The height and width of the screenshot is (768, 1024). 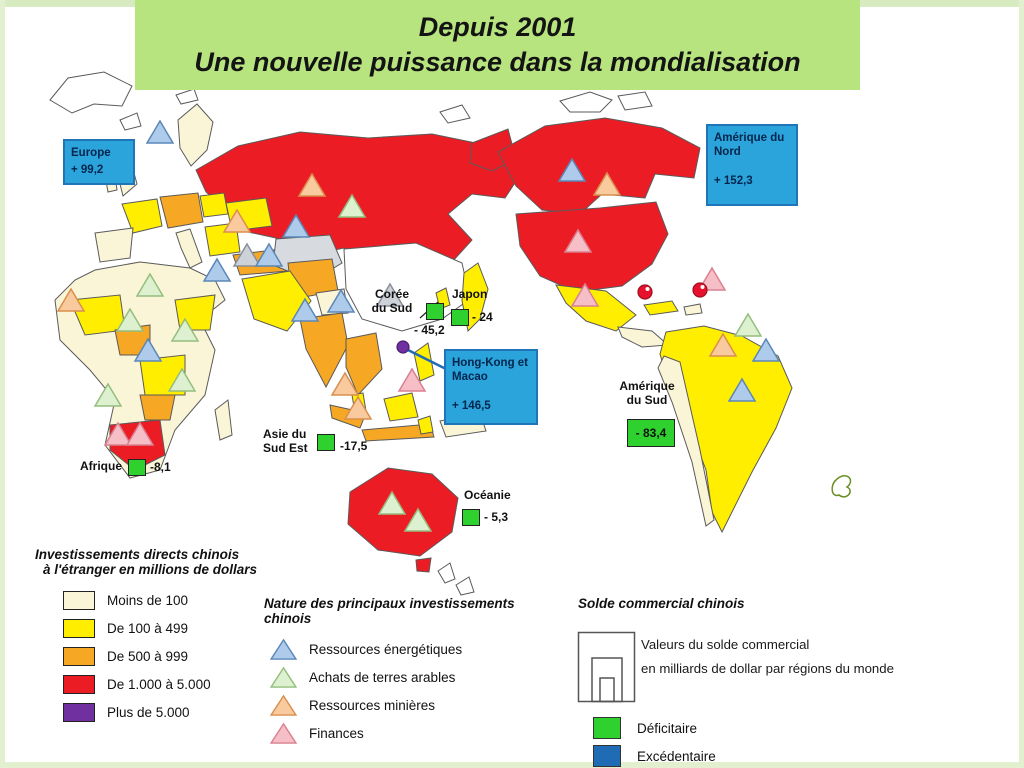 I want to click on legend-item-label: Plus de 5.000, so click(x=148, y=712).